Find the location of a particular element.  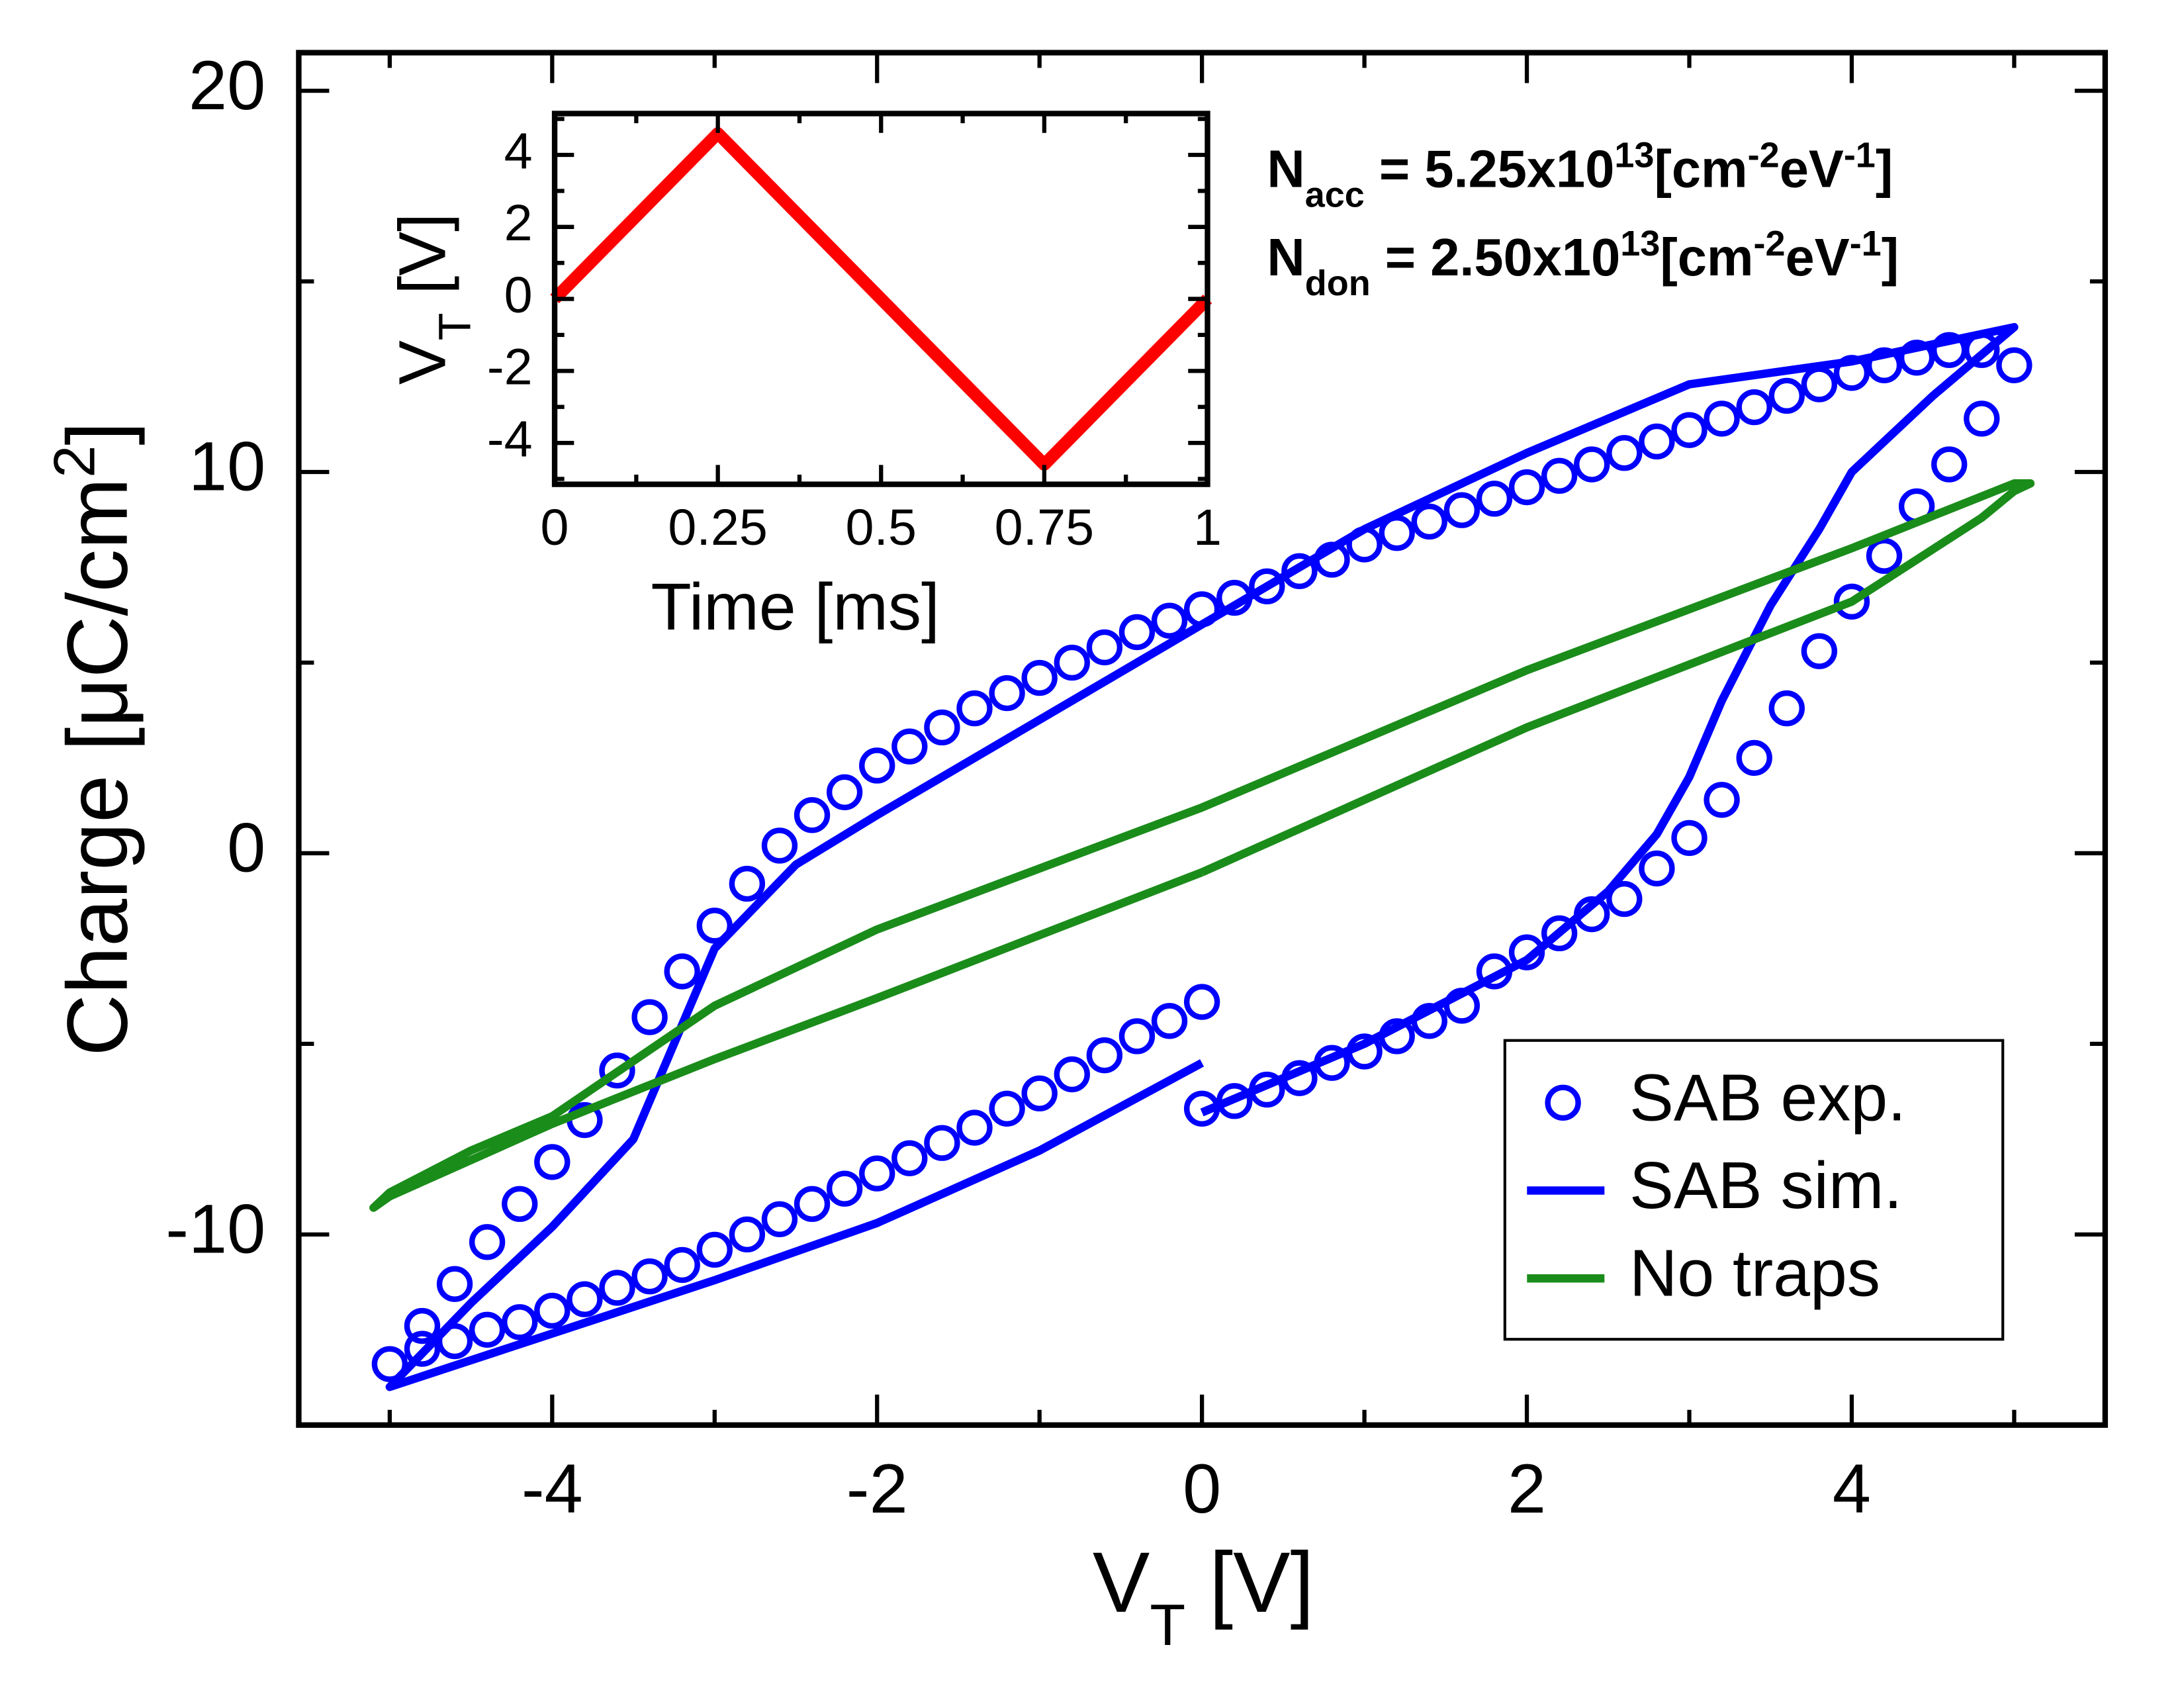

data-line is located at coordinates (881, 299).